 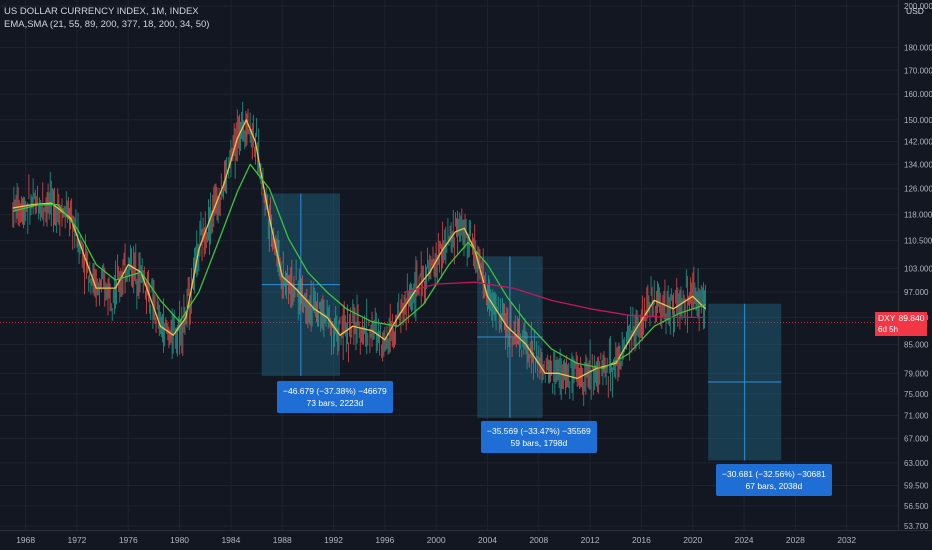 I want to click on measure-change: −35.569 (−33.47%) −35569, so click(x=539, y=431).